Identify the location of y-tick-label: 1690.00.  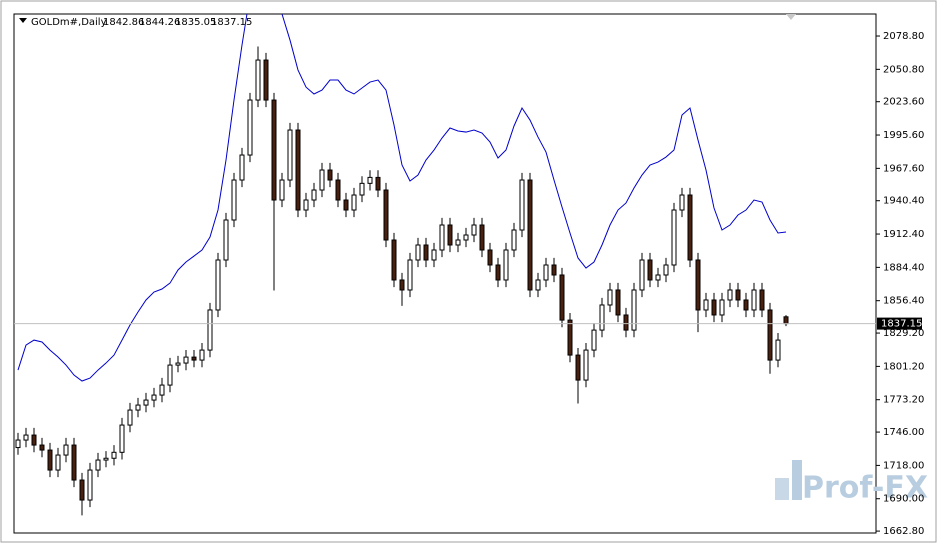
(903, 499).